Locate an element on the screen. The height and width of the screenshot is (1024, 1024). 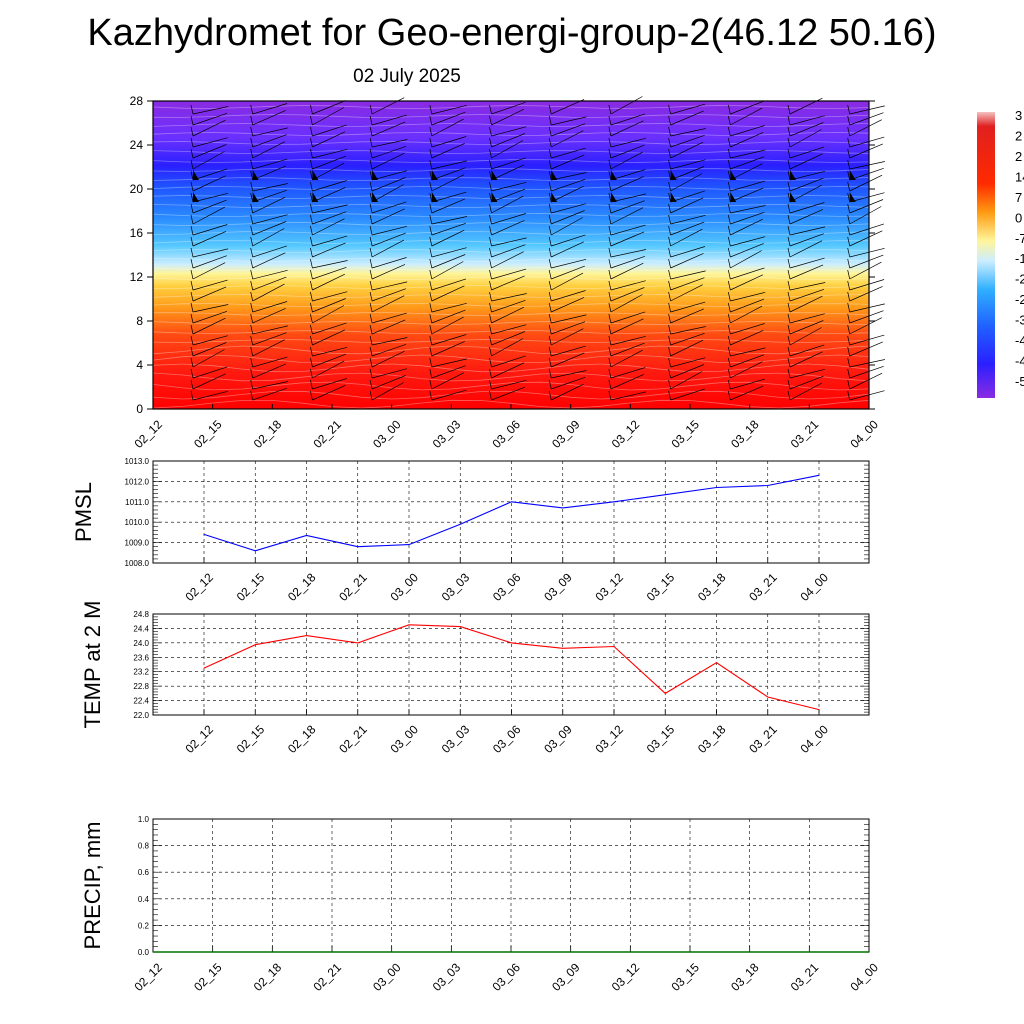
y-tick-label: 24.8 is located at coordinates (141, 614).